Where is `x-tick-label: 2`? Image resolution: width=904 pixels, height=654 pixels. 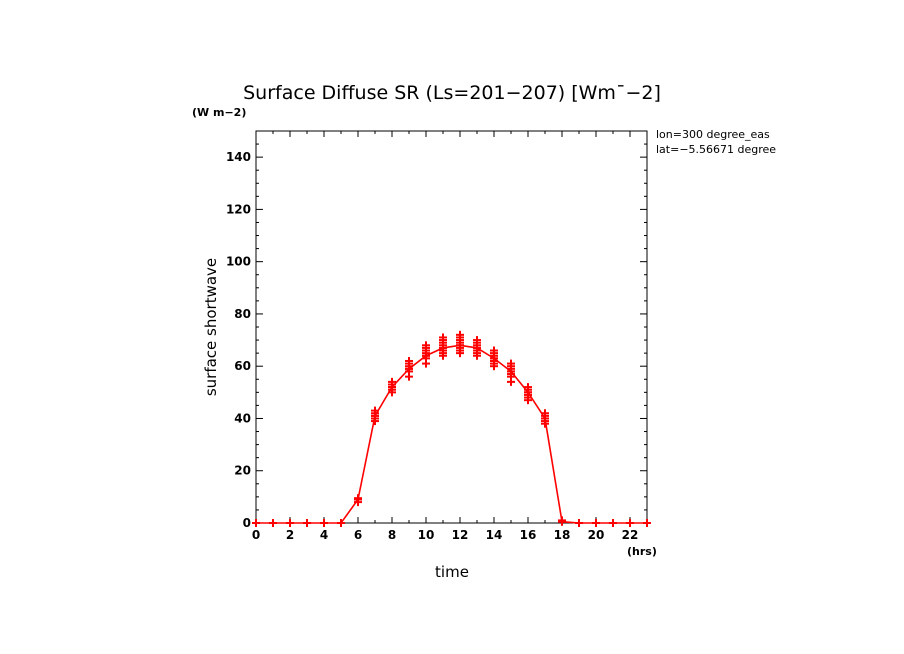
x-tick-label: 2 is located at coordinates (290, 535).